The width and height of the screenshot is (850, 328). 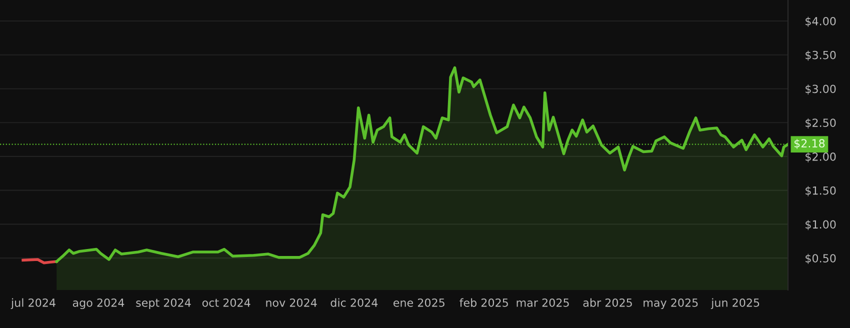 I want to click on y-tick-label: $4.00, so click(x=821, y=21).